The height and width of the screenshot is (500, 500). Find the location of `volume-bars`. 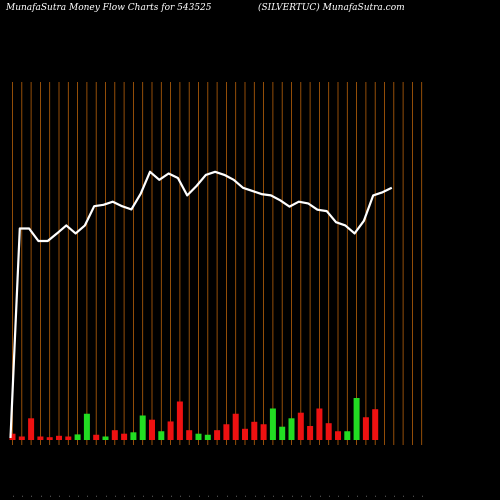

volume-bars is located at coordinates (194, 419).